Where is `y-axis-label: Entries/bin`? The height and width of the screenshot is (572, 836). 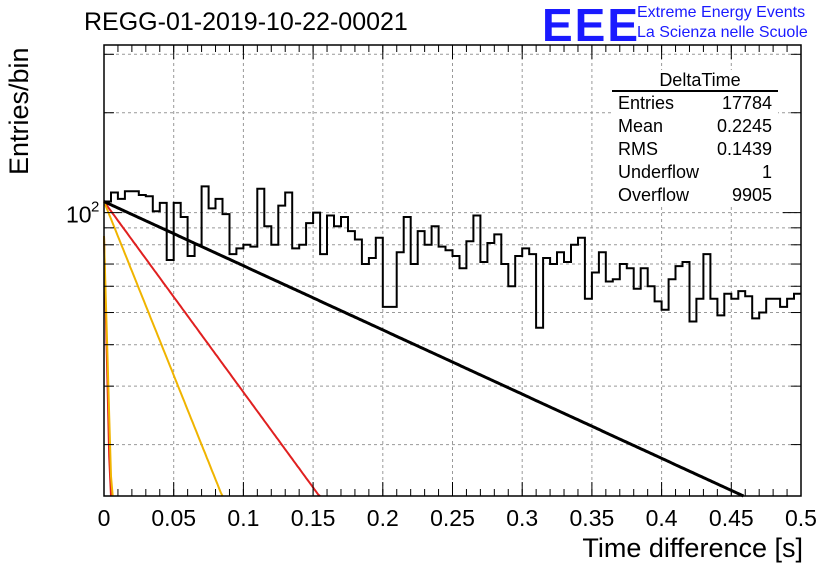 y-axis-label: Entries/bin is located at coordinates (19, 111).